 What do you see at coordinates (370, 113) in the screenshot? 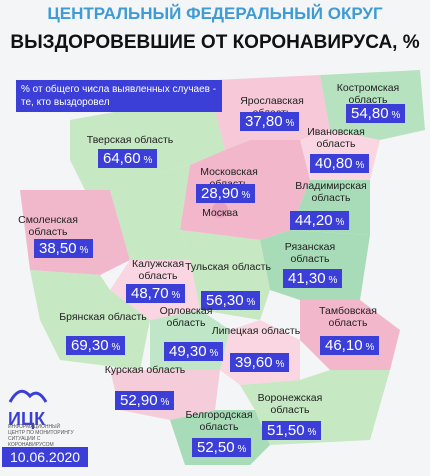
I see `value: 54,80` at bounding box center [370, 113].